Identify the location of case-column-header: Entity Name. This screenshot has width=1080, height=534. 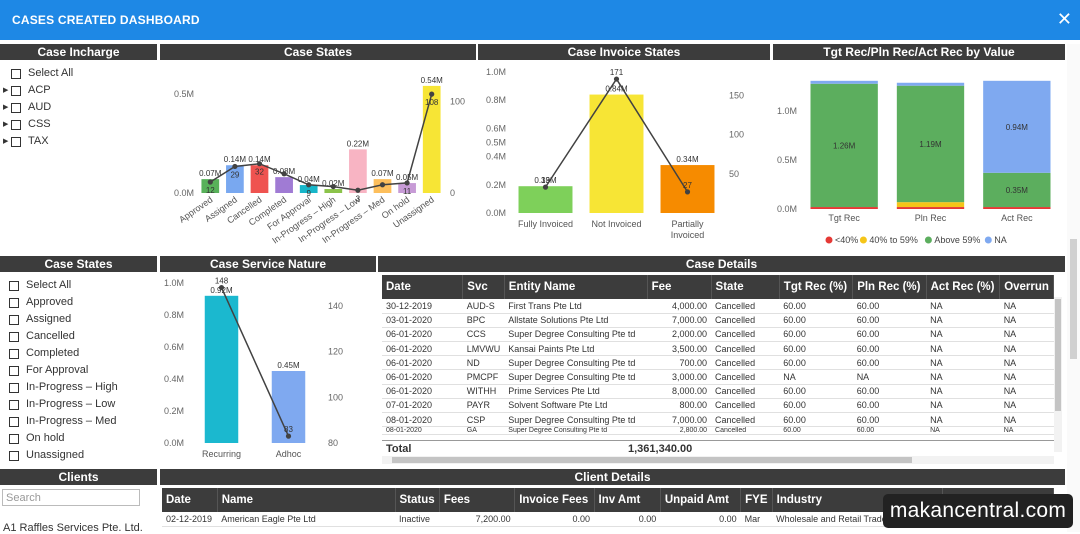
(576, 287).